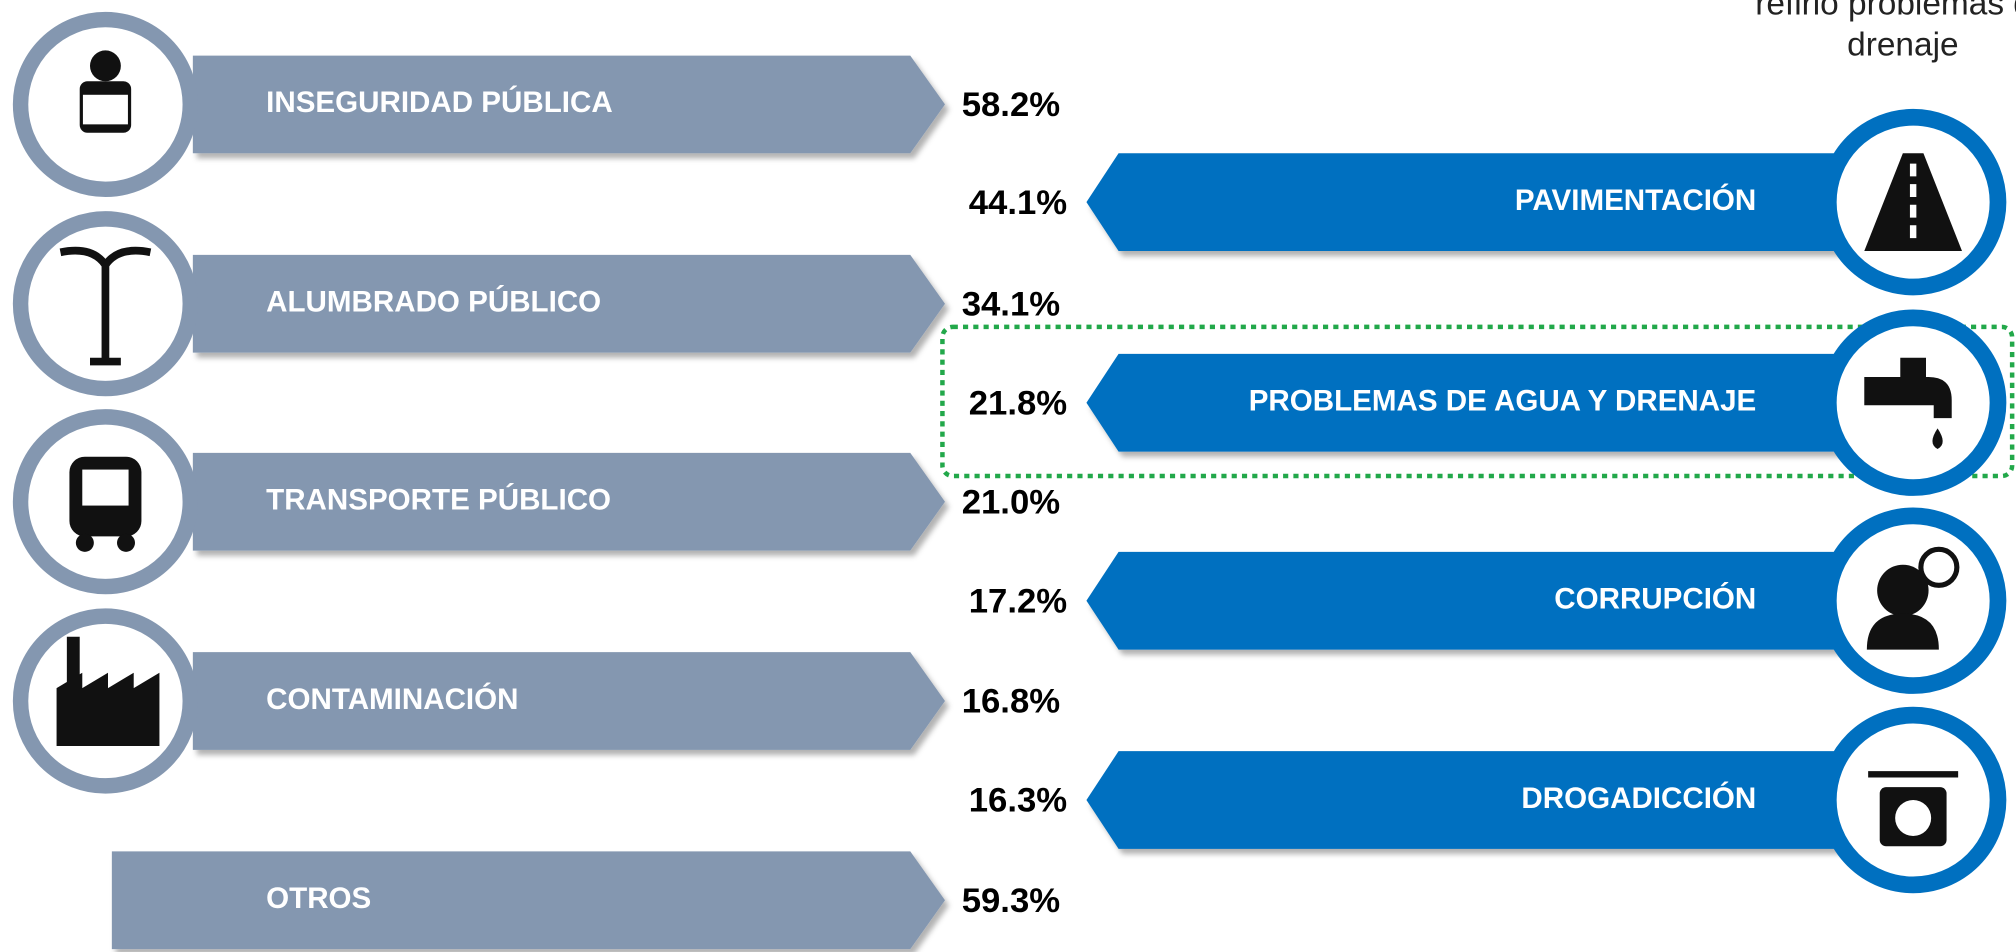 Image resolution: width=2016 pixels, height=952 pixels. What do you see at coordinates (318, 898) in the screenshot?
I see `item-label: OTROS` at bounding box center [318, 898].